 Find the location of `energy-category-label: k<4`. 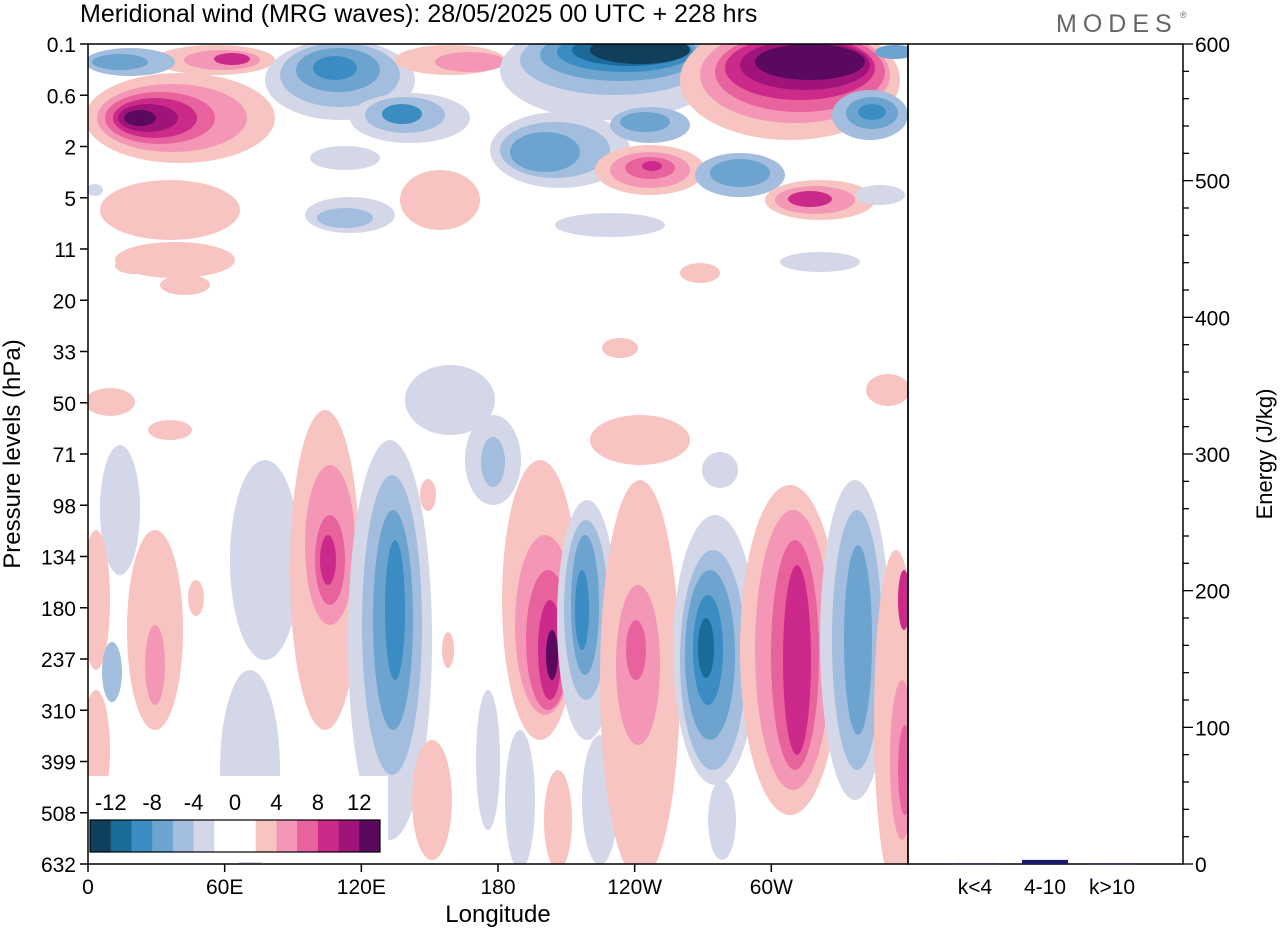

energy-category-label: k<4 is located at coordinates (975, 887).